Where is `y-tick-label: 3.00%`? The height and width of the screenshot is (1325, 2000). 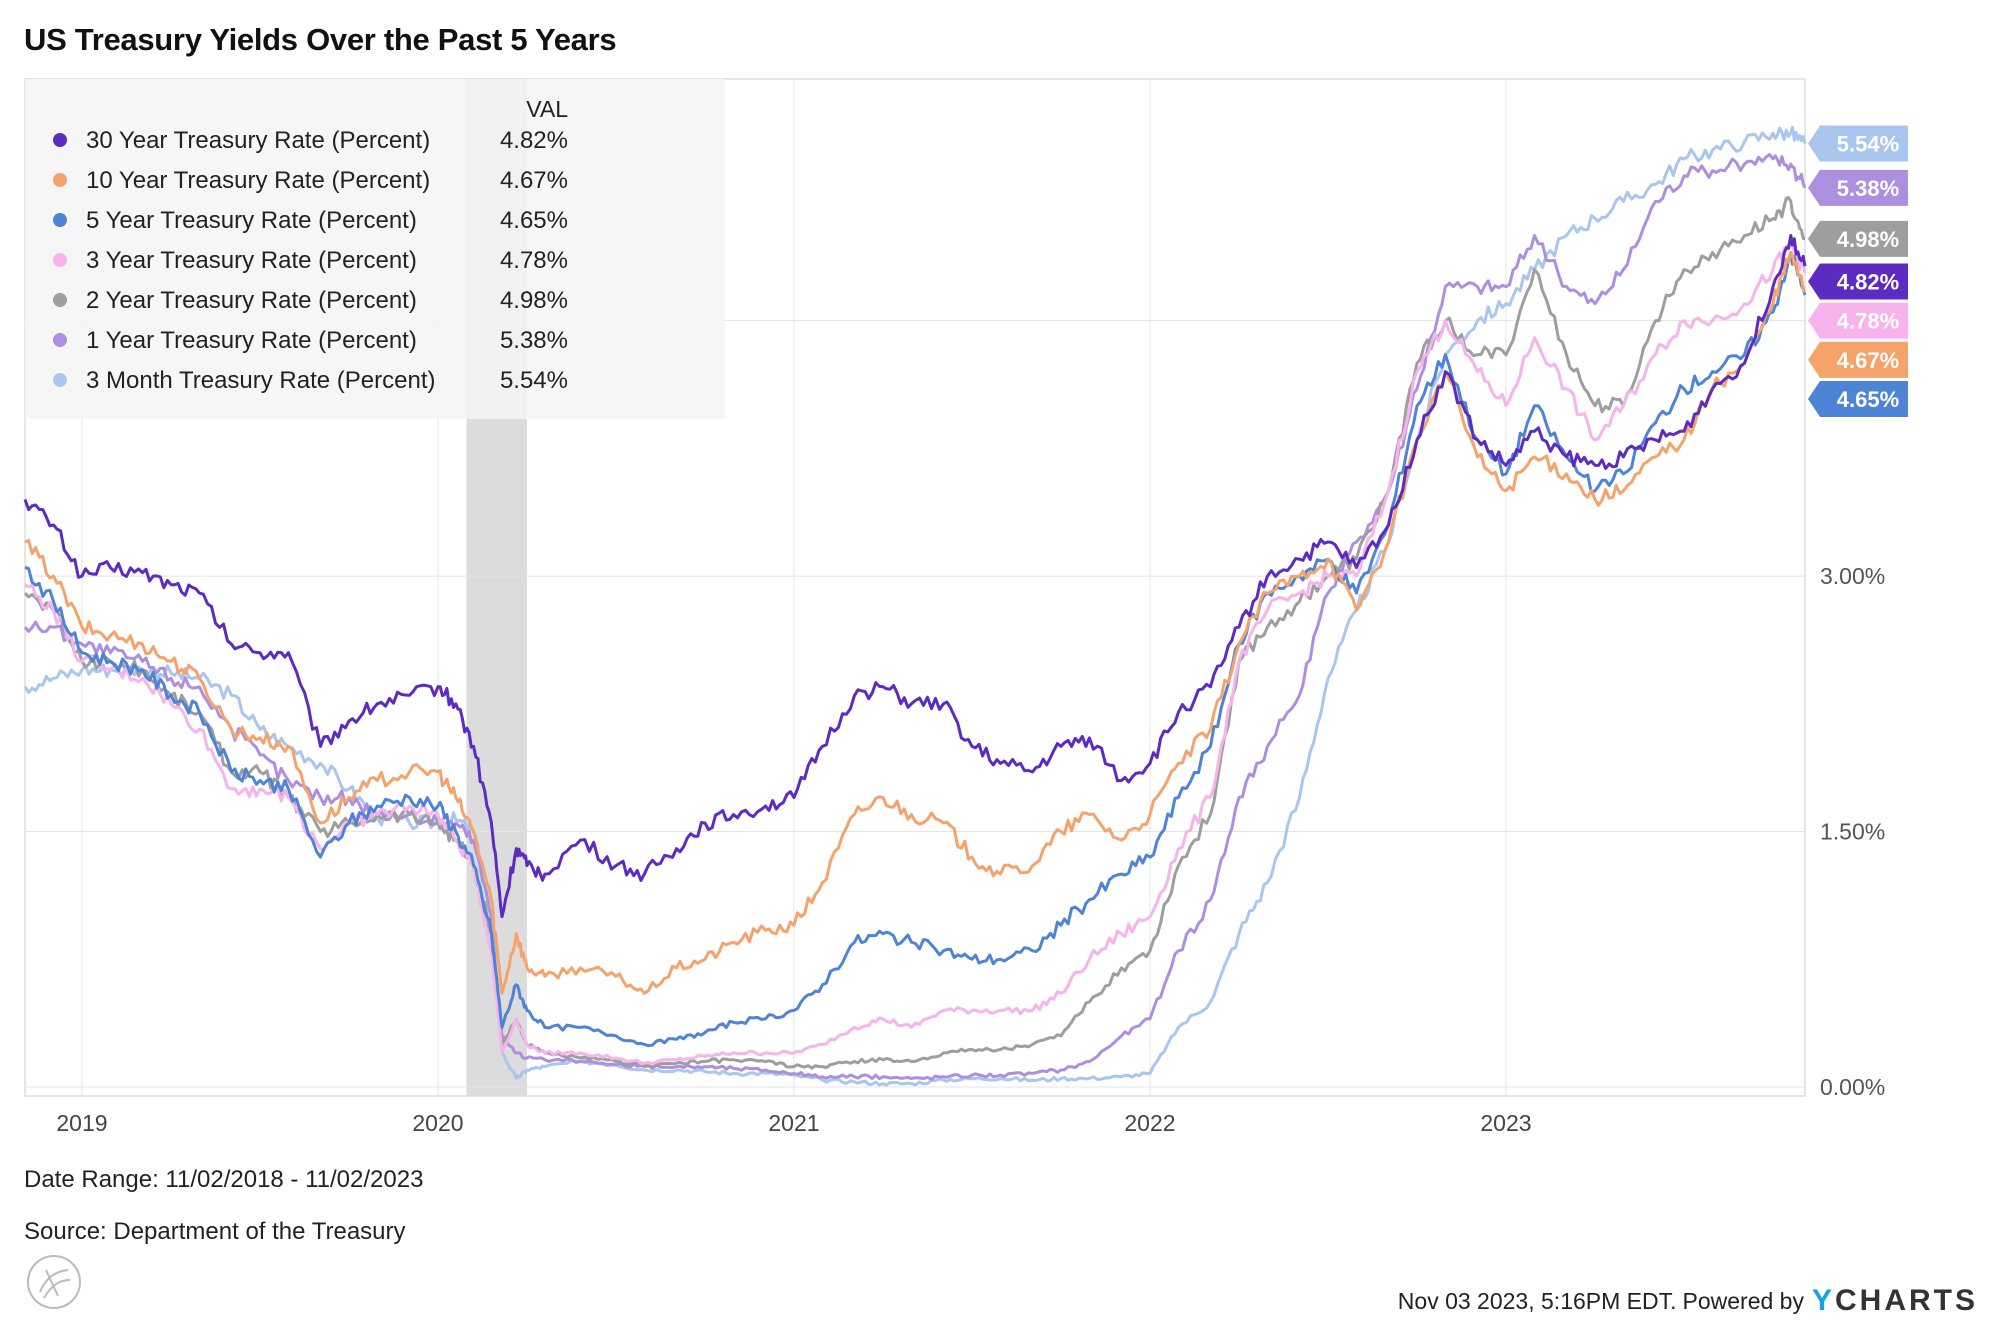 y-tick-label: 3.00% is located at coordinates (1852, 576).